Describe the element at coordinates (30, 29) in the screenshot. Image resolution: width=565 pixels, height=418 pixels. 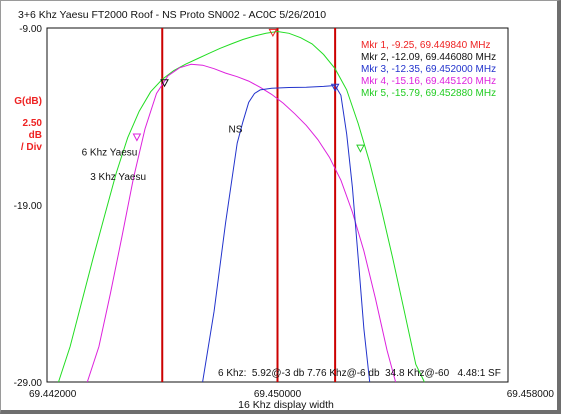
I see `y-tick-label-1: -9.00` at that location.